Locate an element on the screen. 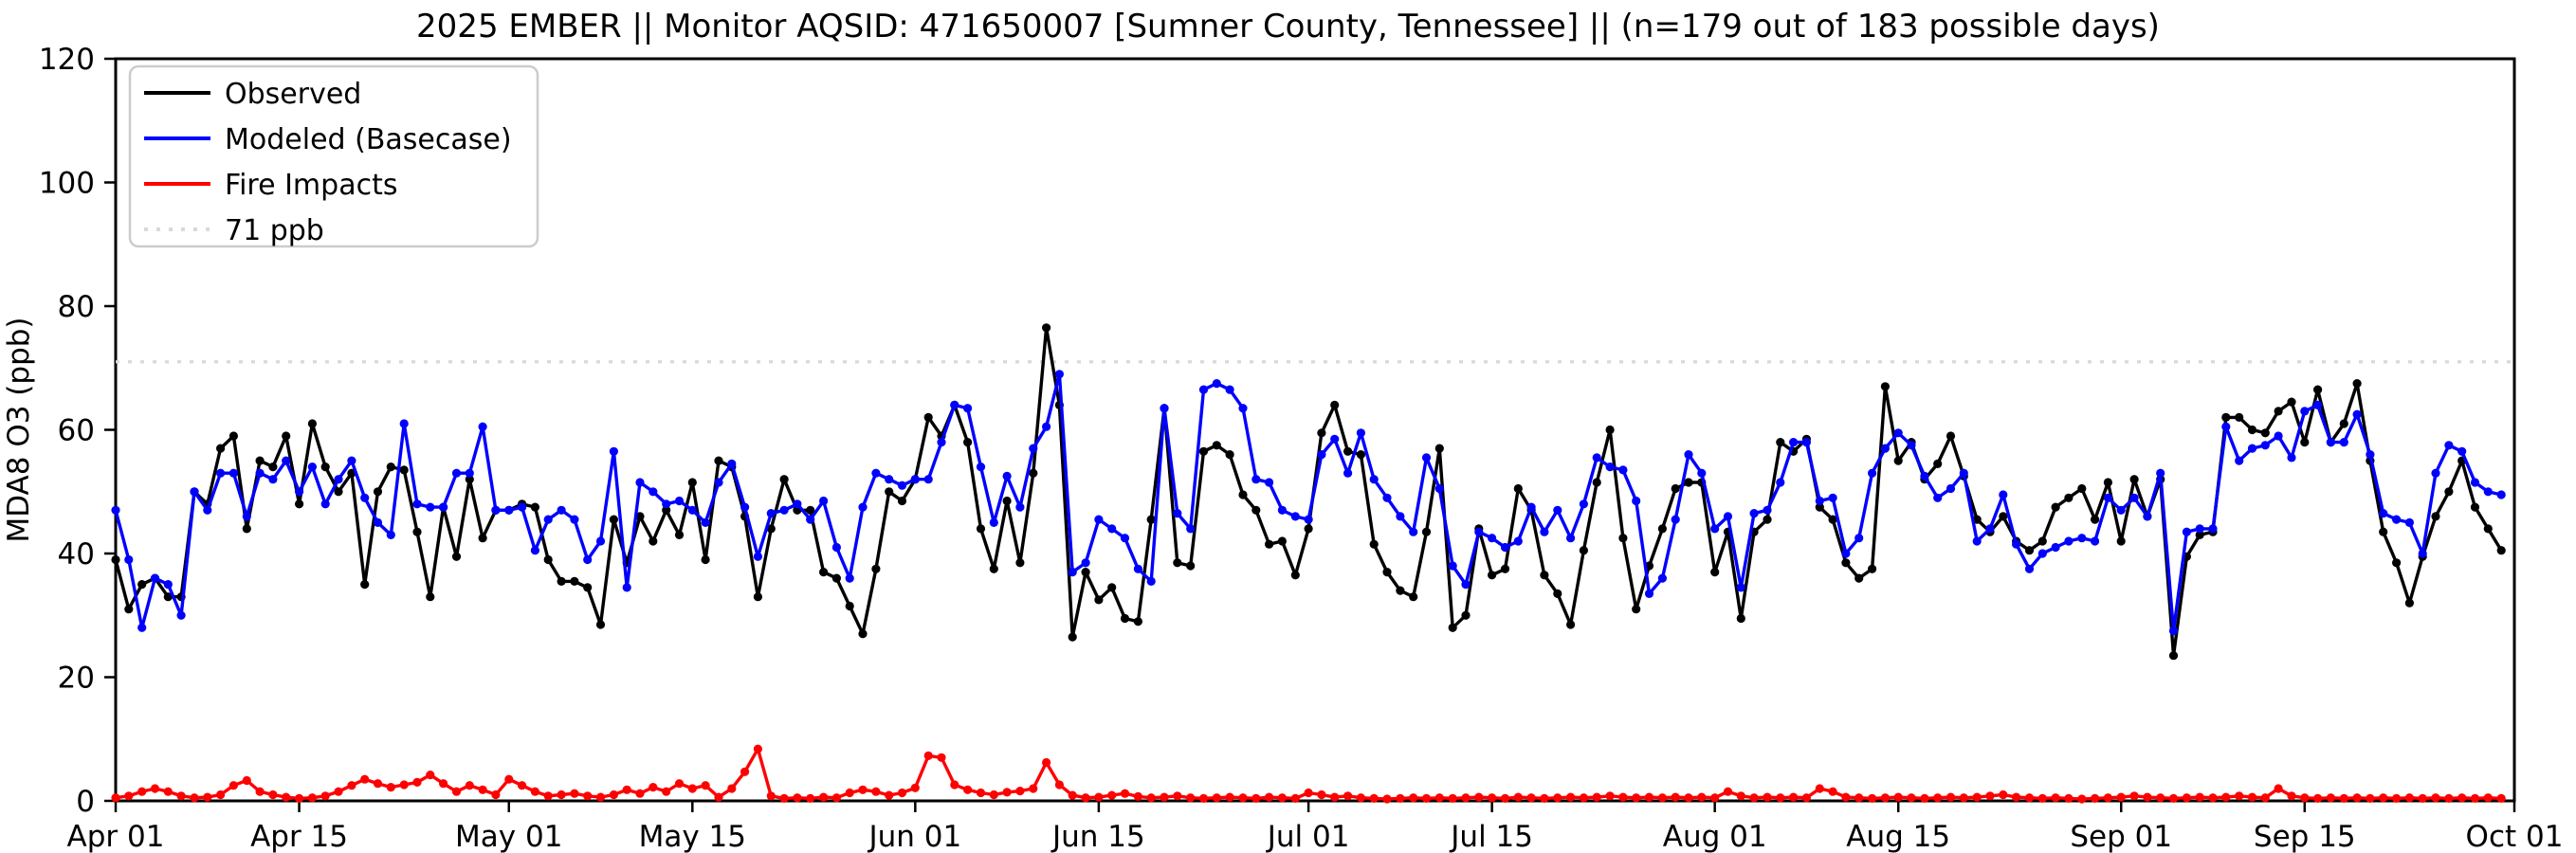  legend-label-4: 71 ppb is located at coordinates (274, 230).